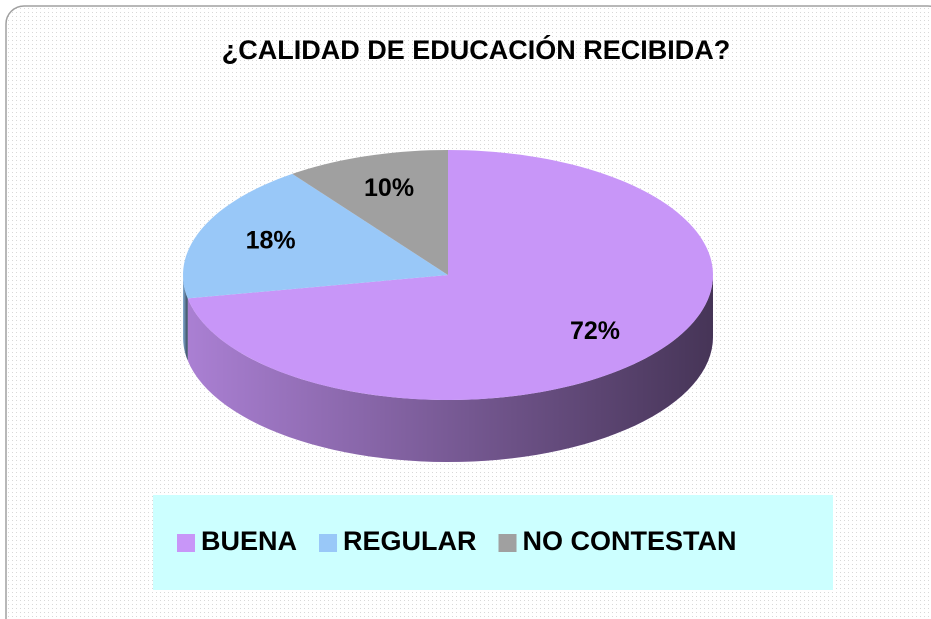 This screenshot has width=931, height=619. I want to click on legend-label: BUENA, so click(249, 541).